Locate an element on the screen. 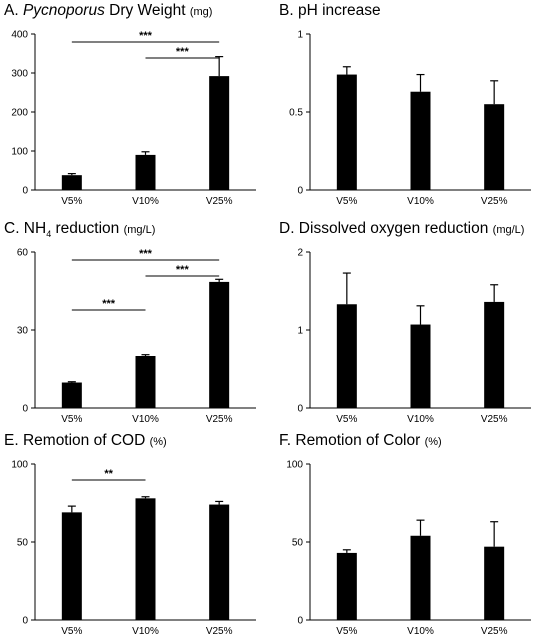  title-text: Remotion of COD is located at coordinates (84, 440).